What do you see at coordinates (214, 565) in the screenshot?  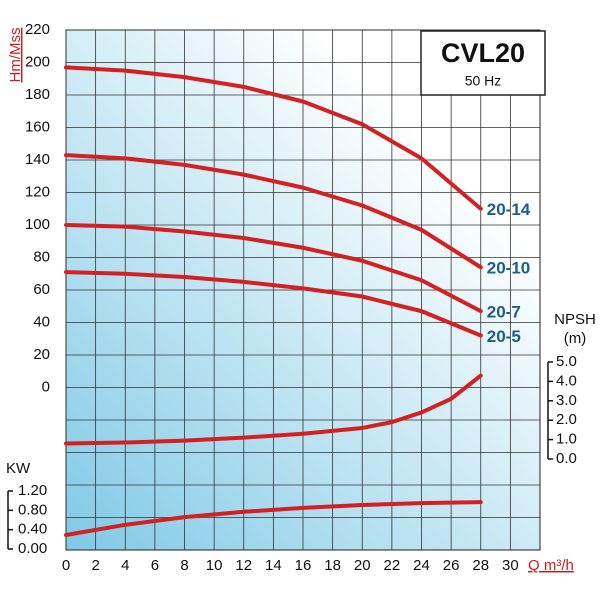 I see `x-tick-label: 10` at bounding box center [214, 565].